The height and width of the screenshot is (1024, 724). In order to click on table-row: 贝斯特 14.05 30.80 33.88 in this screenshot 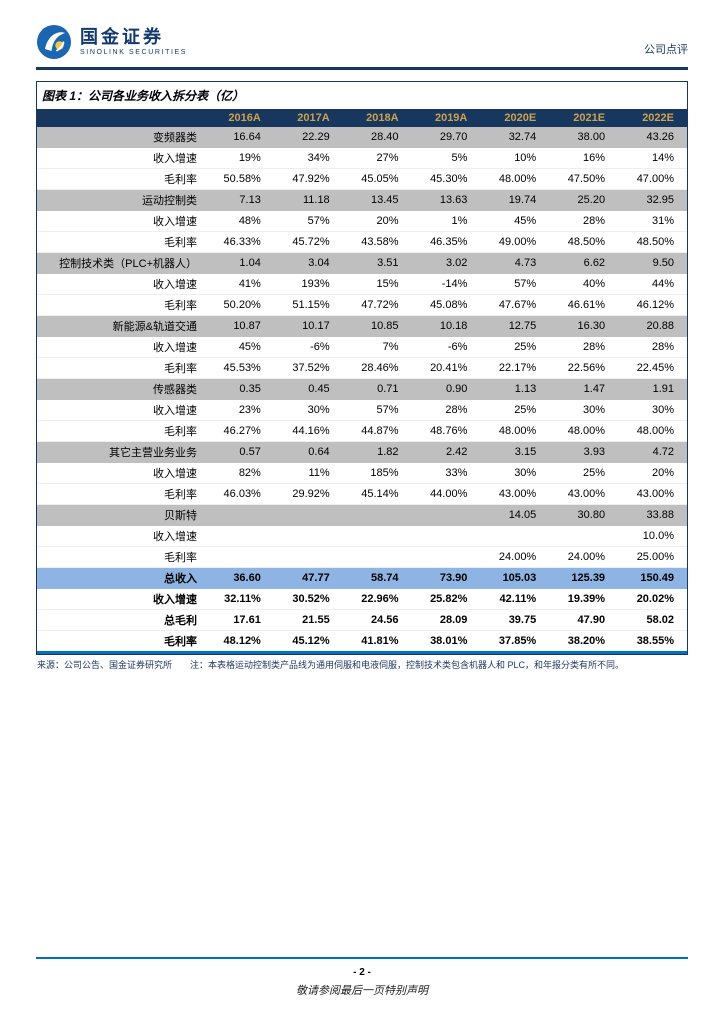, I will do `click(362, 515)`.